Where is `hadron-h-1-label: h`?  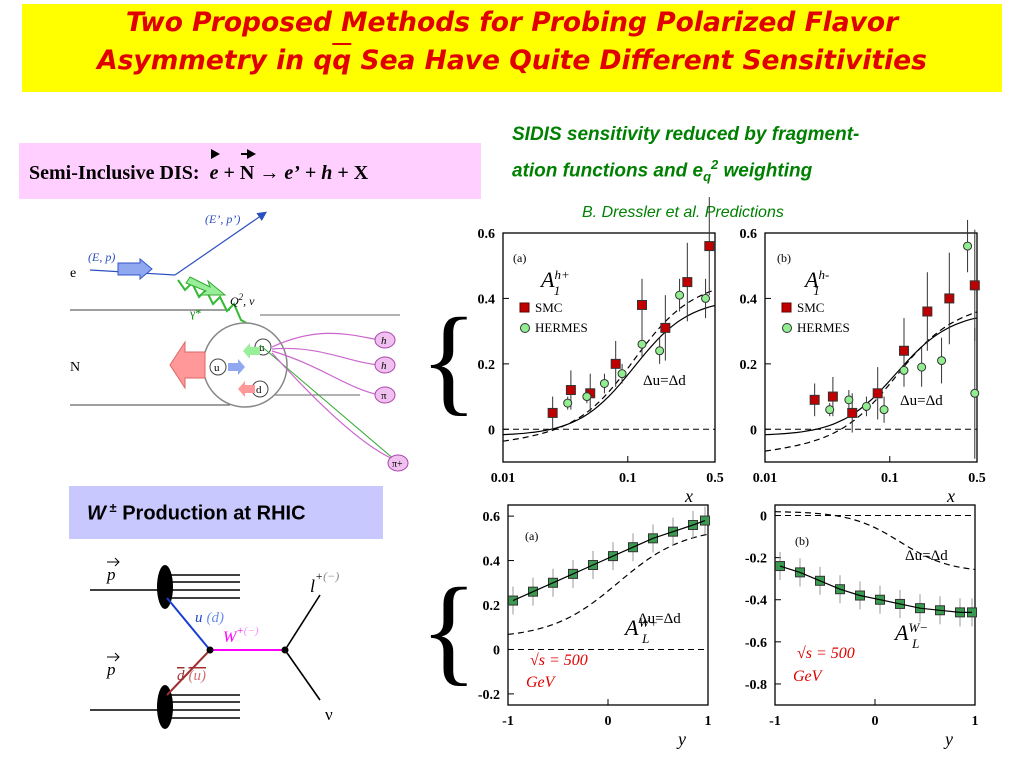
hadron-h-1-label: h is located at coordinates (384, 341).